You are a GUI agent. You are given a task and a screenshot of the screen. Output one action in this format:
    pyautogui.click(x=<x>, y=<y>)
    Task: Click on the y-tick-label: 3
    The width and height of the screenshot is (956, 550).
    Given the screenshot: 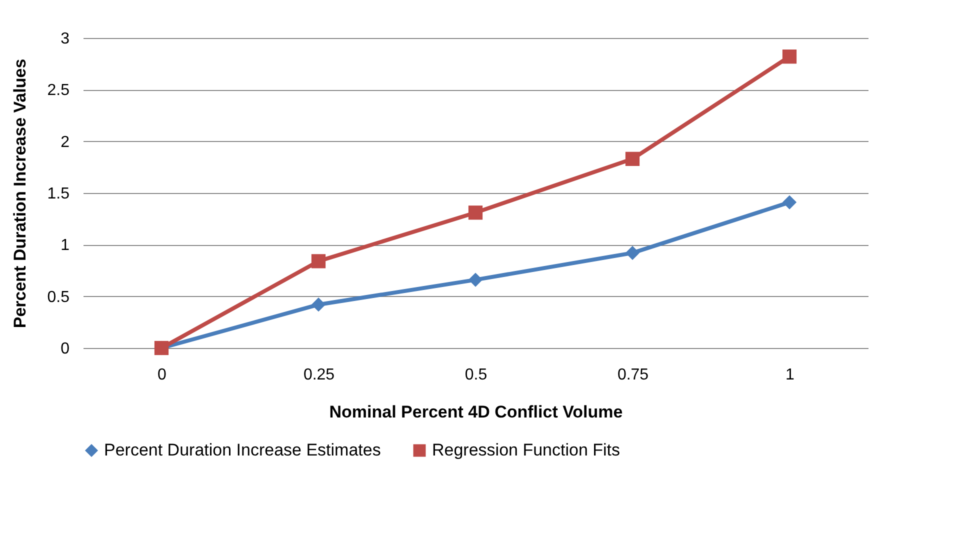 What is the action you would take?
    pyautogui.click(x=65, y=39)
    